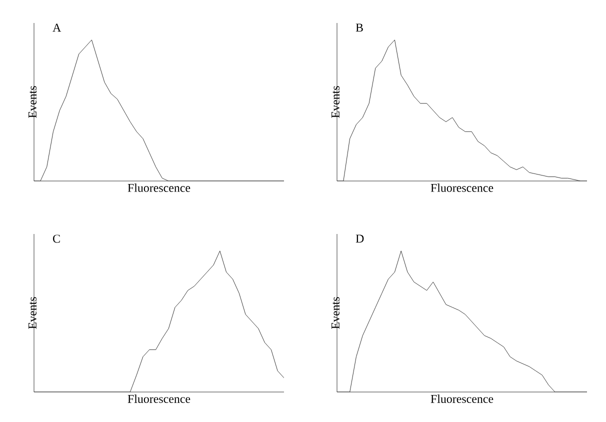  I want to click on chart-title: D, so click(360, 238).